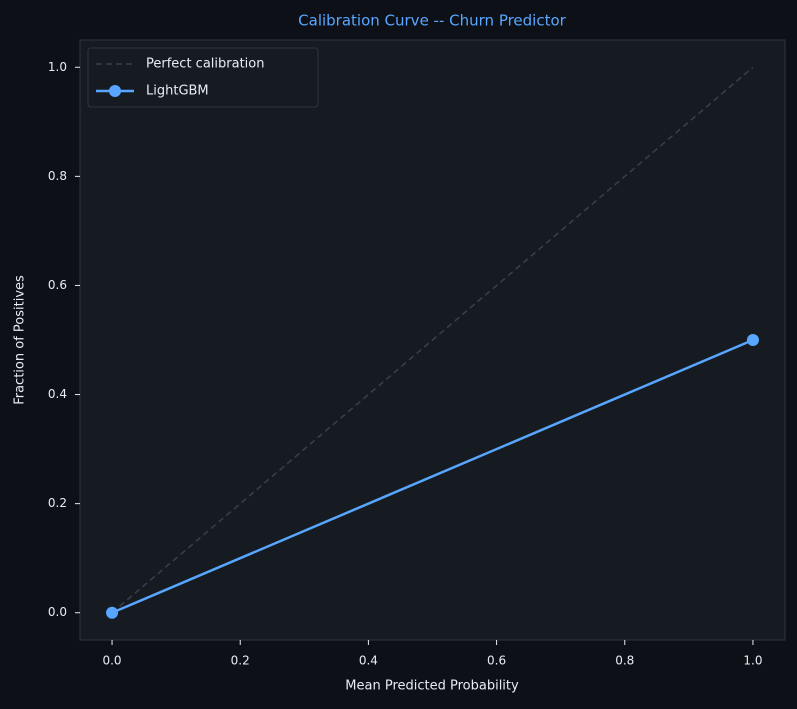  Describe the element at coordinates (57, 612) in the screenshot. I see `y-tick-label: 0.0` at that location.